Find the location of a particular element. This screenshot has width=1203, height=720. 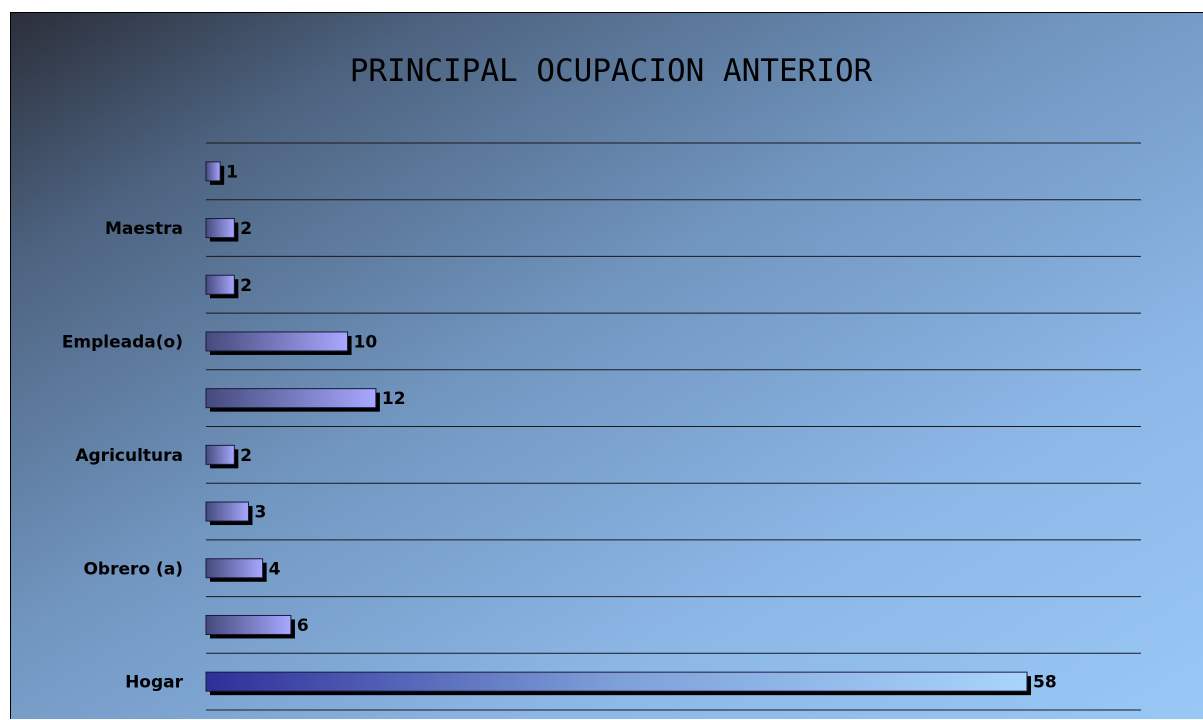

bar-group: 6 is located at coordinates (257, 626).